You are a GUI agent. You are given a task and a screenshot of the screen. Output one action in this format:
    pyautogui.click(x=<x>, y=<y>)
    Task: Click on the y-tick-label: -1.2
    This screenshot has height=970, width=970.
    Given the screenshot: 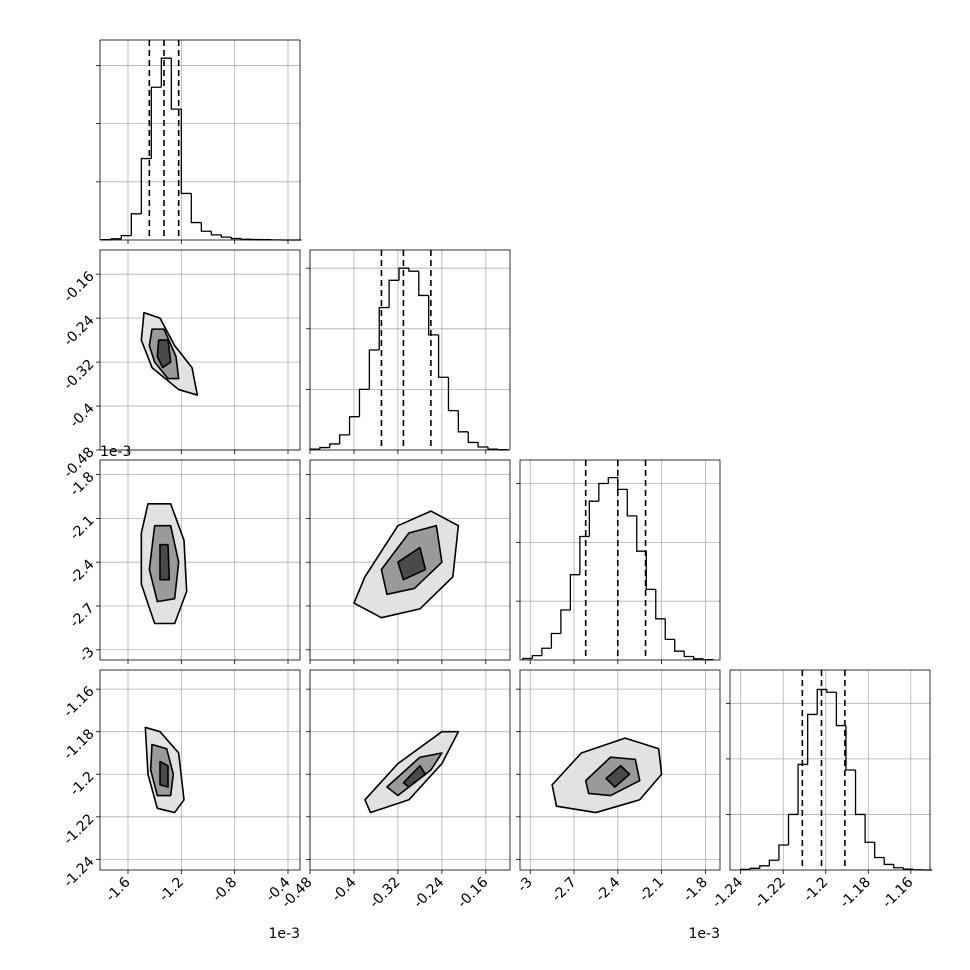 What is the action you would take?
    pyautogui.click(x=82, y=784)
    